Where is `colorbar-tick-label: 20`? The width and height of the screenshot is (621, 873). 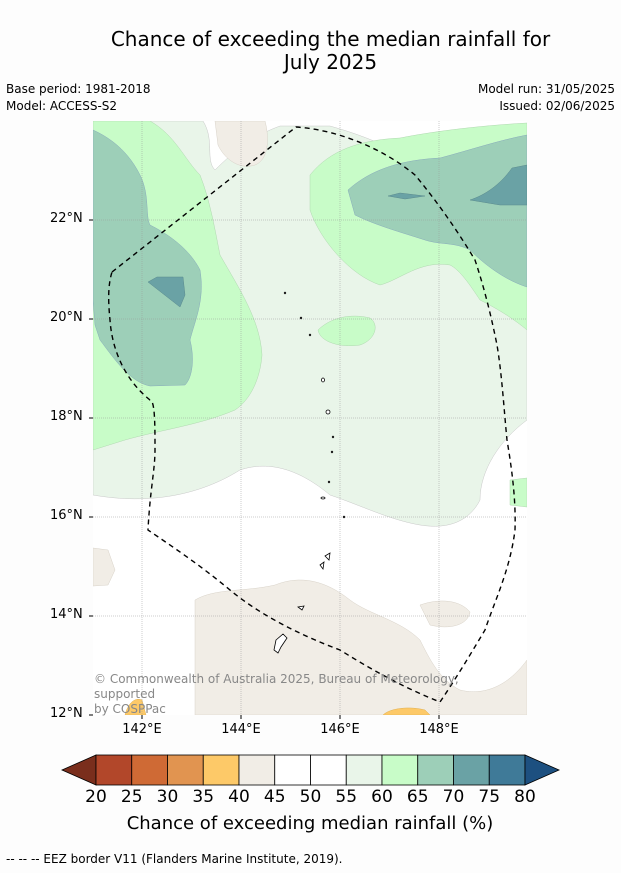 colorbar-tick-label: 20 is located at coordinates (96, 797).